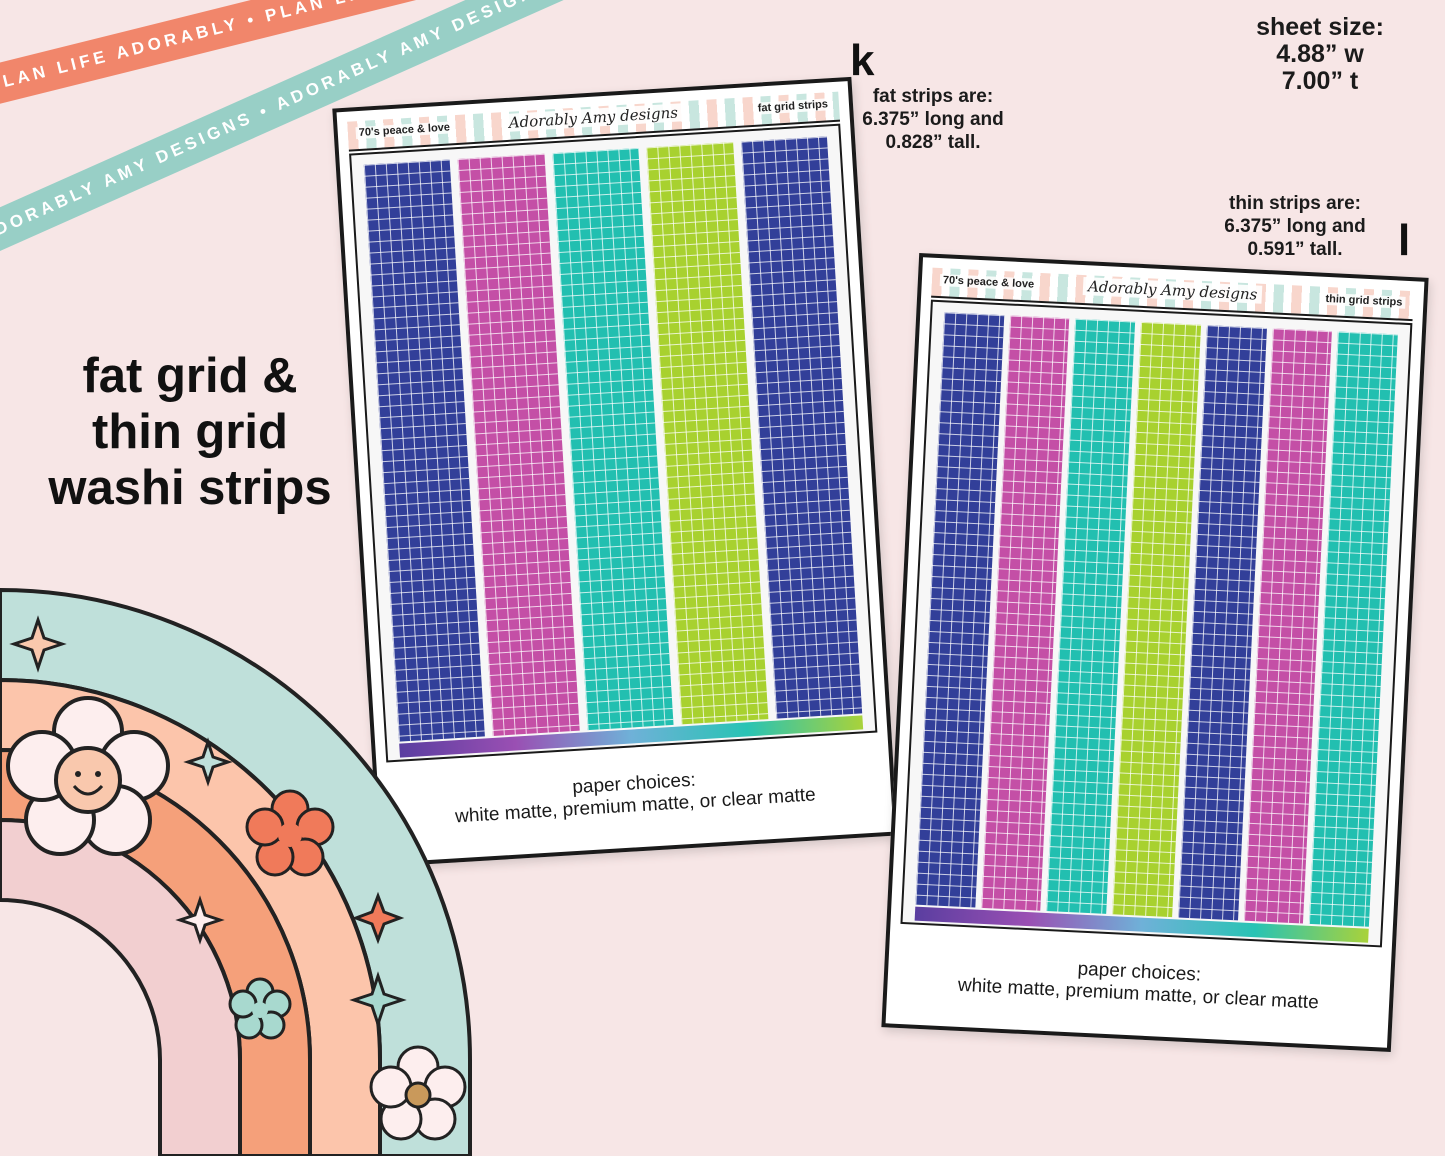 The height and width of the screenshot is (1156, 1445). I want to click on thin-info-line-1: thin strips are:, so click(1295, 203).